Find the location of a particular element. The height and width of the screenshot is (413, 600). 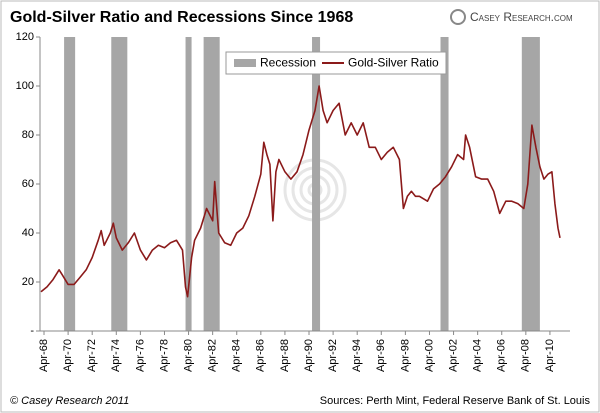

x-tick-label: Apr-06 is located at coordinates (502, 355).